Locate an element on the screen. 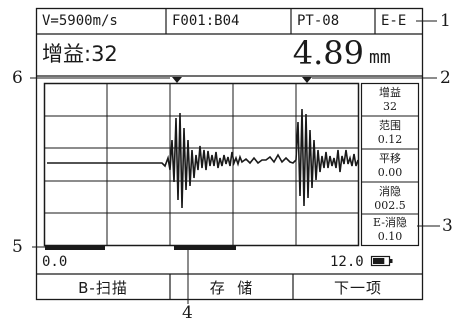 Image resolution: width=456 pixels, height=326 pixels. side-item-label: E-消隐 is located at coordinates (390, 222).